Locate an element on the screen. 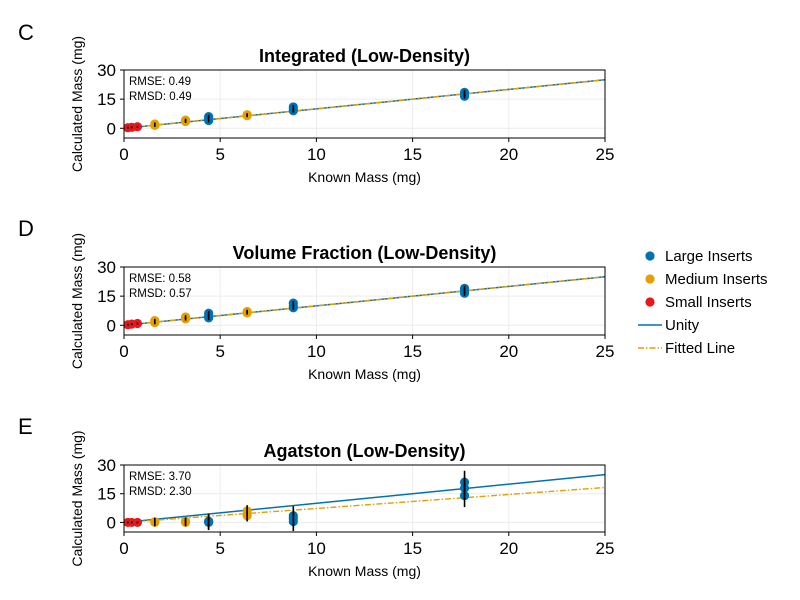 Image resolution: width=800 pixels, height=600 pixels. chart-title: Integrated (Low-Density) is located at coordinates (364, 56).